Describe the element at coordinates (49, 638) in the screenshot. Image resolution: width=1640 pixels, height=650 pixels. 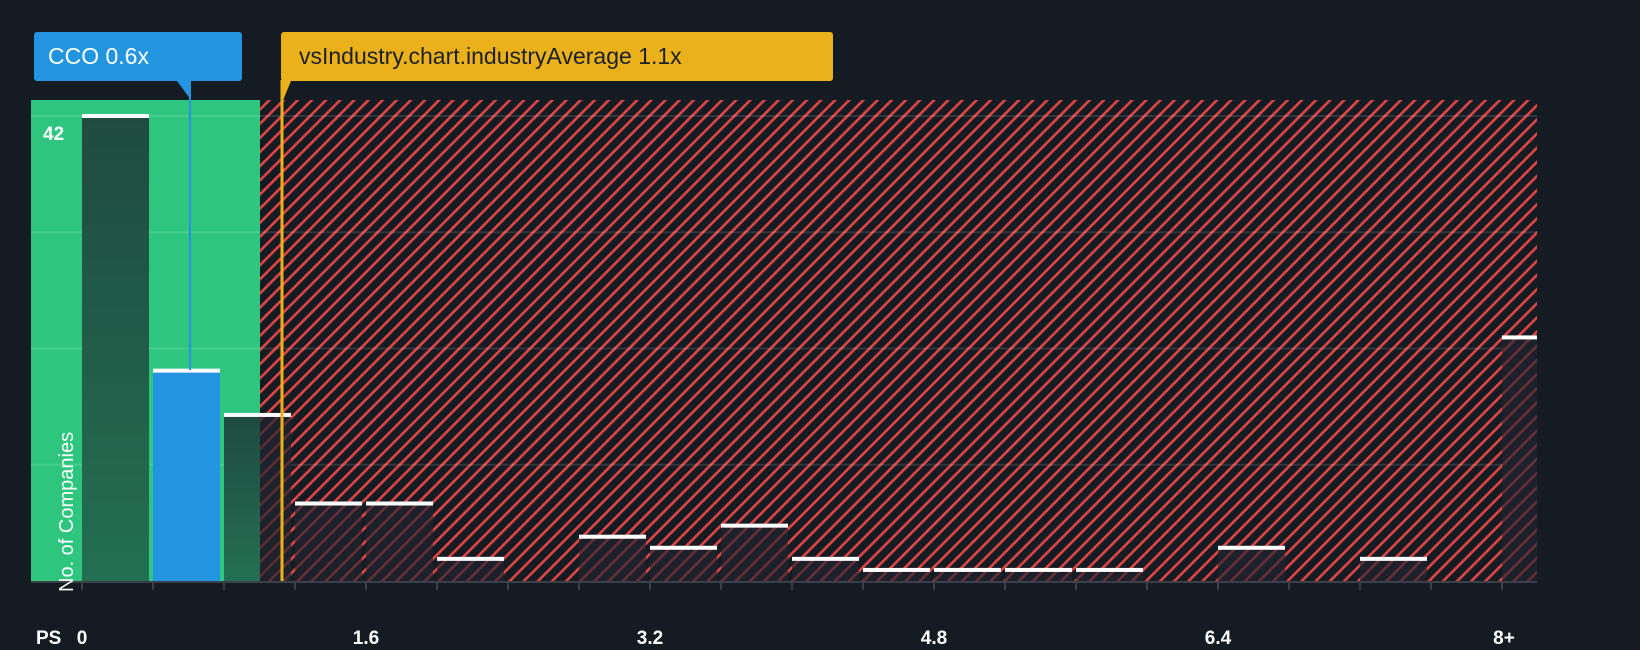
I see `x-axis-title: PS` at that location.